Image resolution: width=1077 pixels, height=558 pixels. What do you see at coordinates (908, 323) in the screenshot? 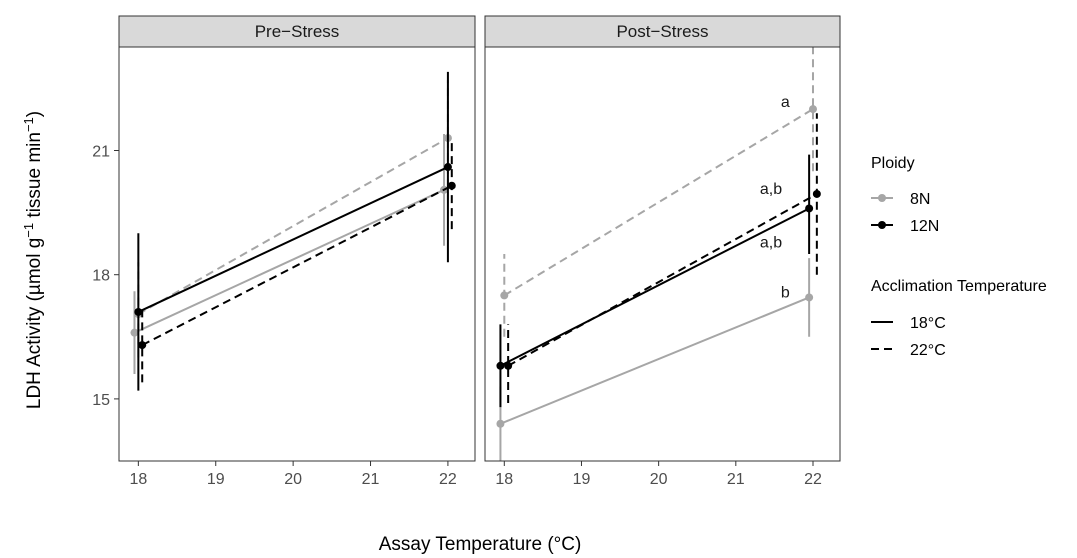
I see `legend-item-18c: 18°C` at bounding box center [908, 323].